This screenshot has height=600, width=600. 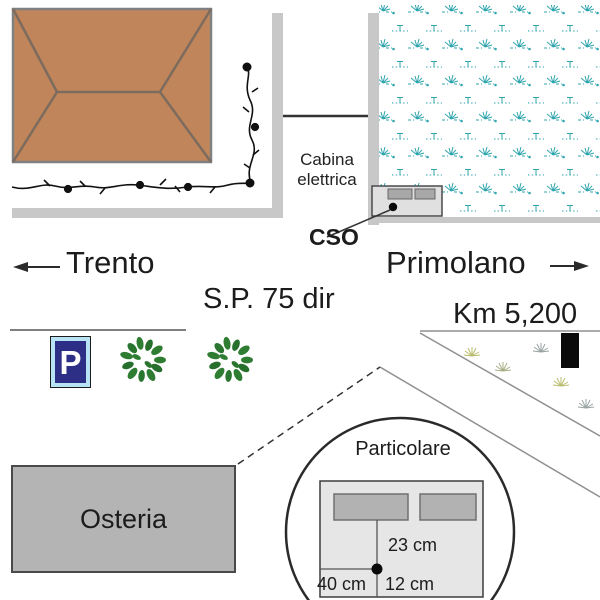 What do you see at coordinates (448, 507) in the screenshot?
I see `detail-panel-right` at bounding box center [448, 507].